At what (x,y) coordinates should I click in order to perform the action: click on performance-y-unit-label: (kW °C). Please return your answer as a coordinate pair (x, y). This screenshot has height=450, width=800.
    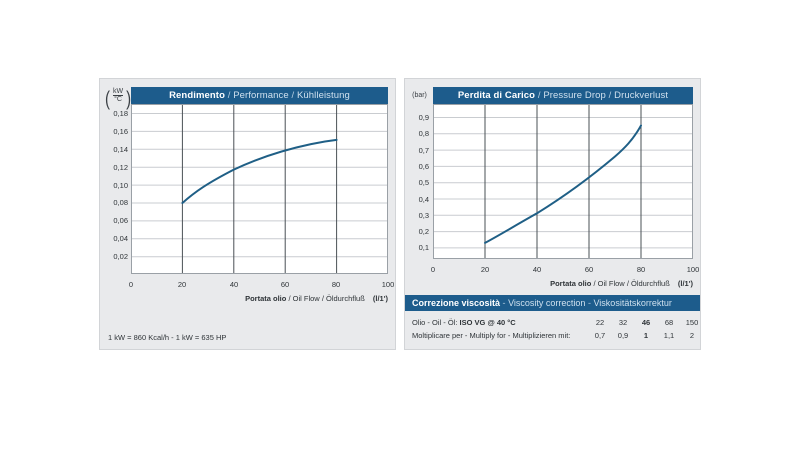
    Looking at the image, I should click on (118, 99).